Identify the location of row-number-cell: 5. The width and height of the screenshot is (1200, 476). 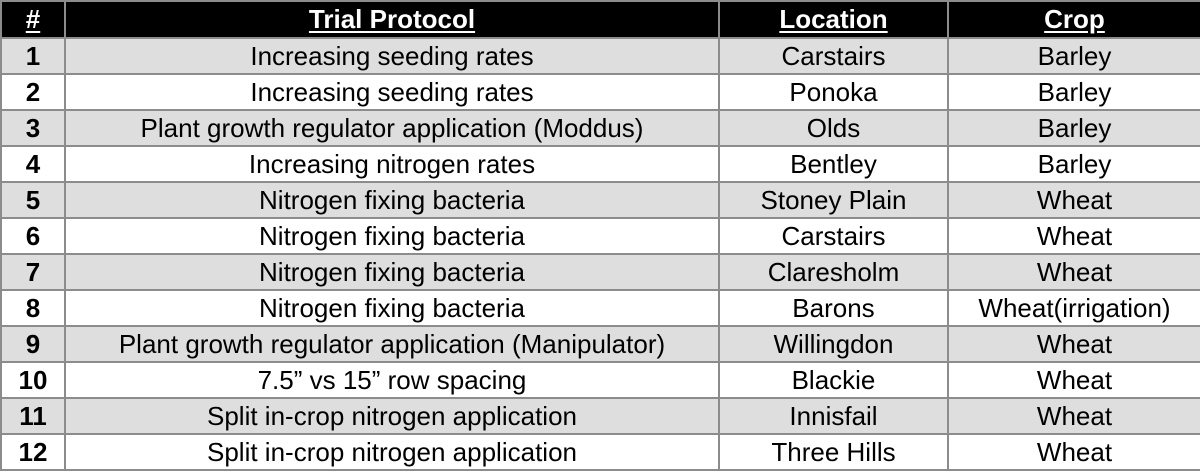
(33, 200).